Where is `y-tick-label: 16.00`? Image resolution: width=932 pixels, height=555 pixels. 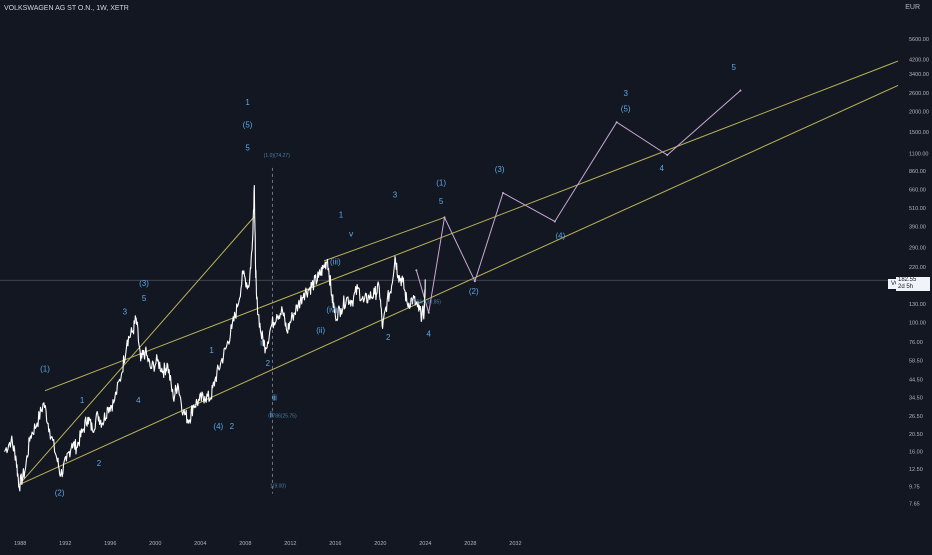
y-tick-label: 16.00 is located at coordinates (916, 453).